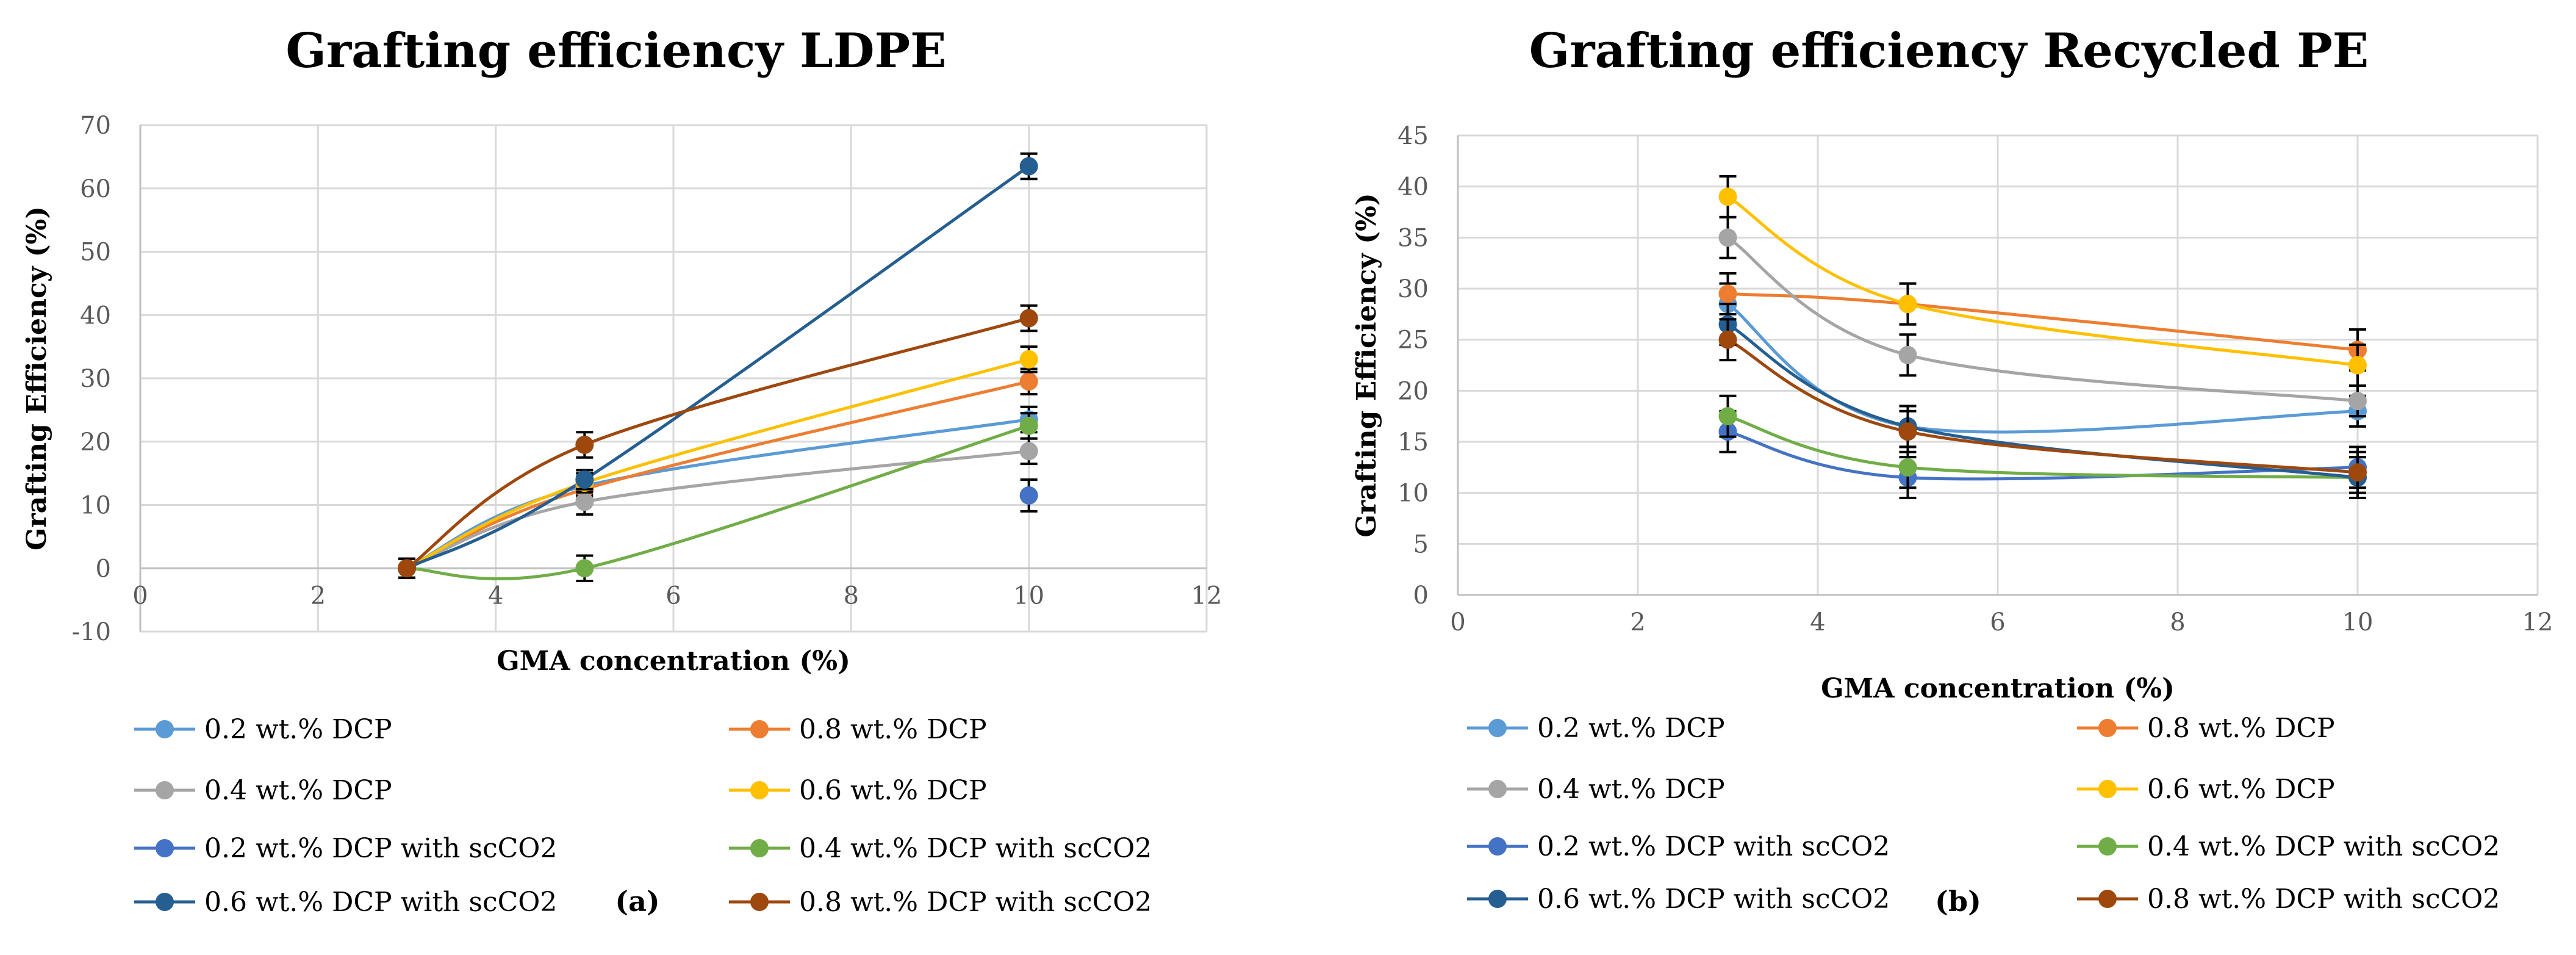  I want to click on y-tick-label: 5, so click(1421, 544).